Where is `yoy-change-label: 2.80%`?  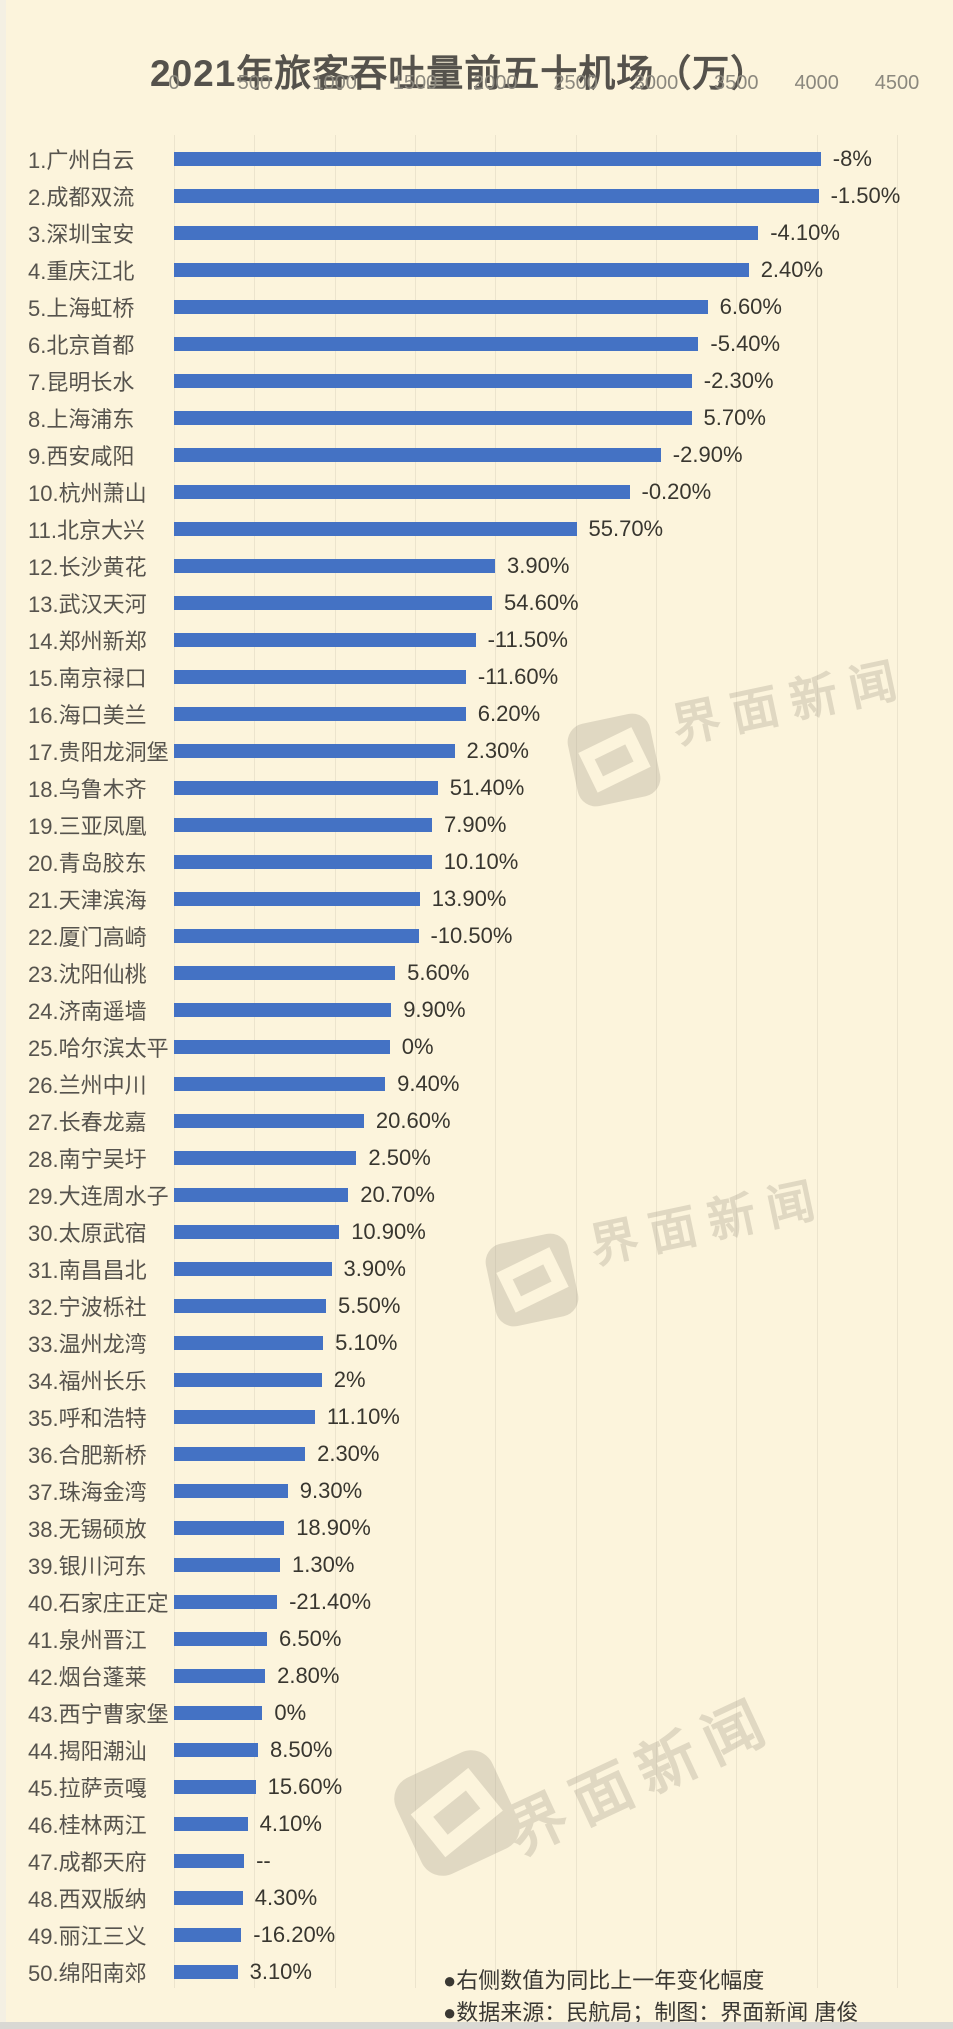
yoy-change-label: 2.80% is located at coordinates (308, 1675).